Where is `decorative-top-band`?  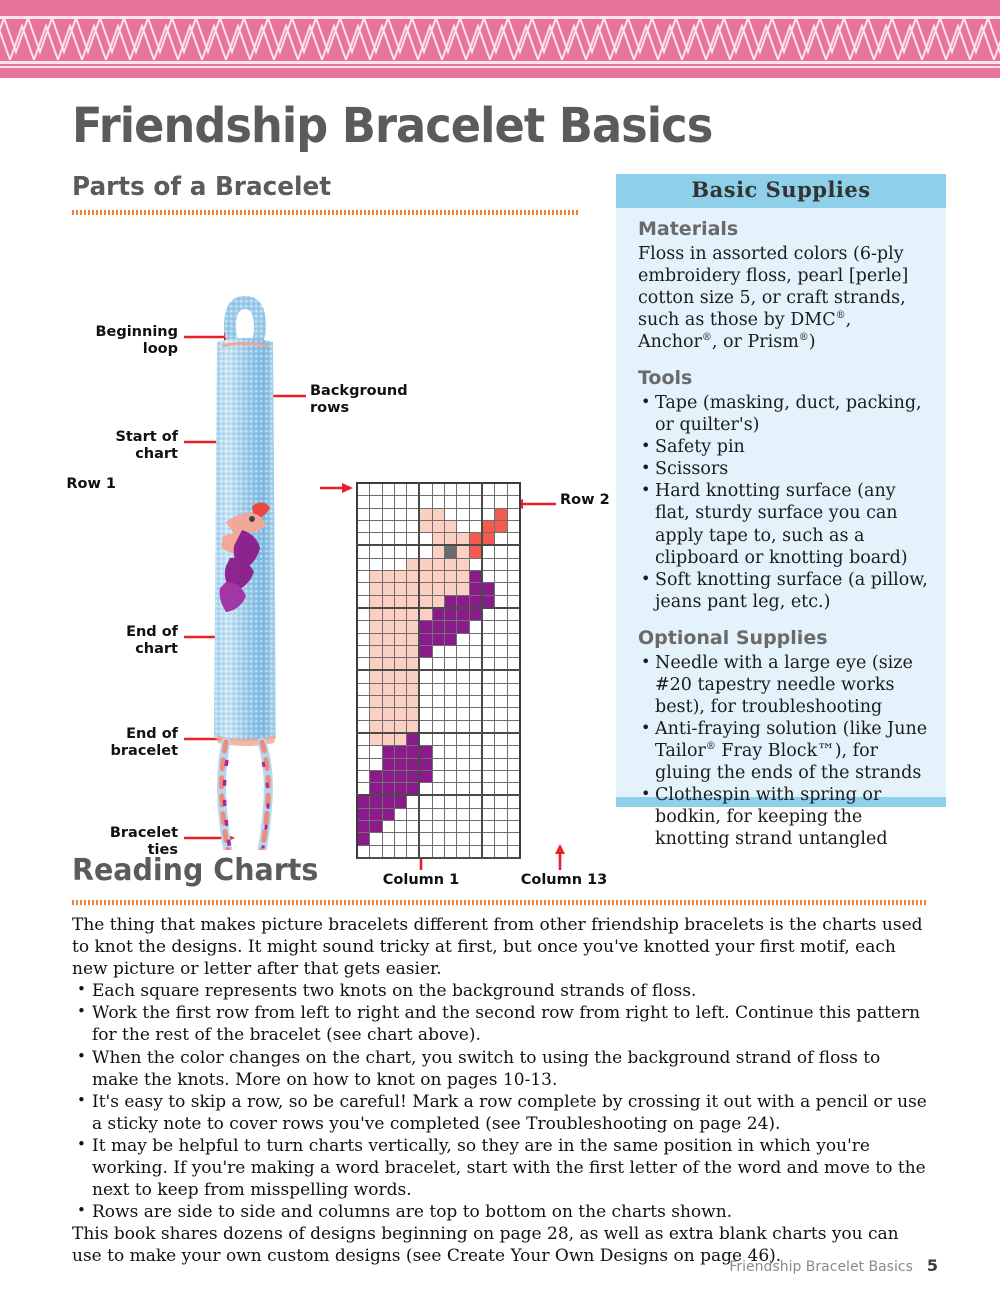
decorative-top-band is located at coordinates (500, 39).